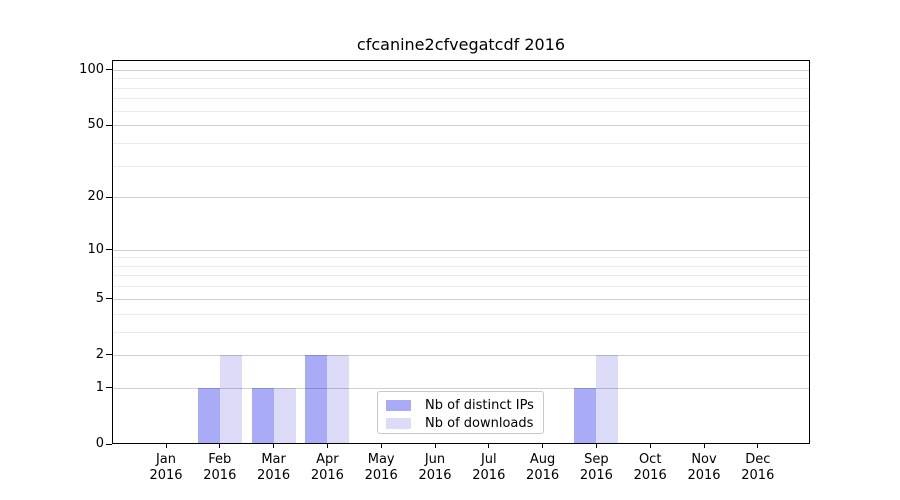 The width and height of the screenshot is (900, 500). I want to click on bar-apr-series0, so click(316, 399).